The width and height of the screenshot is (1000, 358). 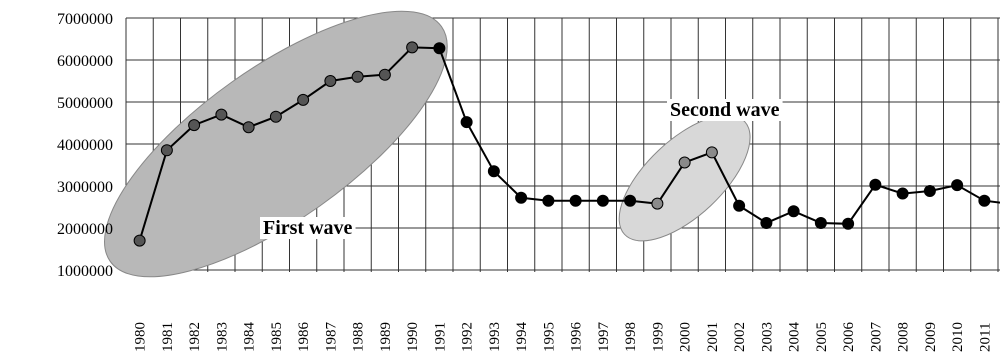 I want to click on first-wave-label: First wave, so click(x=308, y=228).